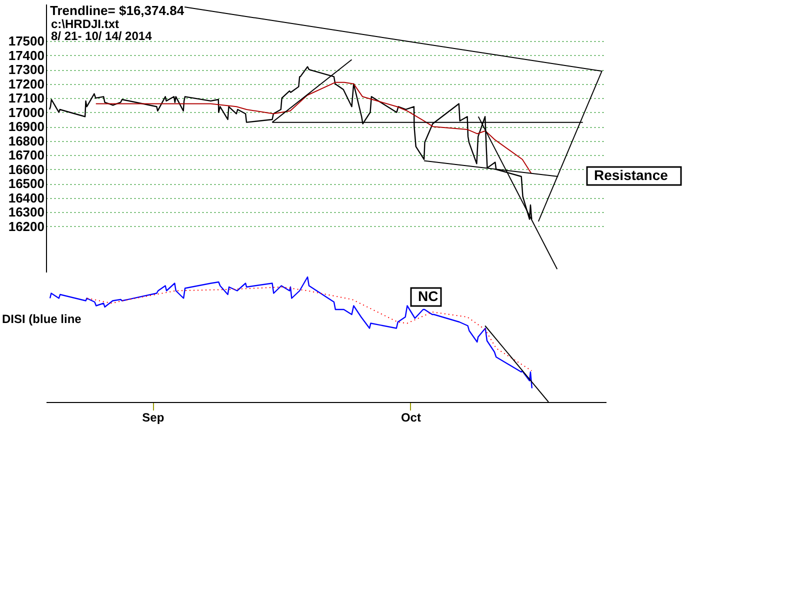 Image resolution: width=800 pixels, height=600 pixels. Describe the element at coordinates (42, 319) in the screenshot. I see `y-axis-title: DISI (blue line` at that location.